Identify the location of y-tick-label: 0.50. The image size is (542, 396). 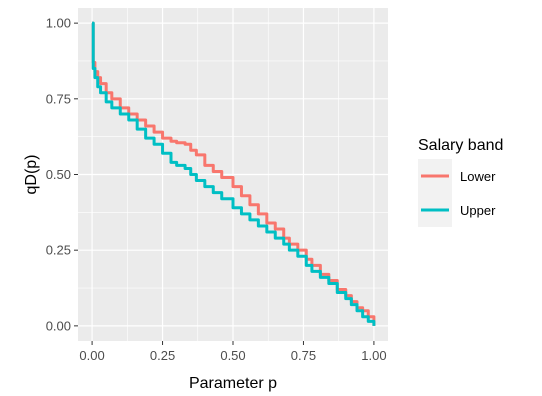
(58, 174).